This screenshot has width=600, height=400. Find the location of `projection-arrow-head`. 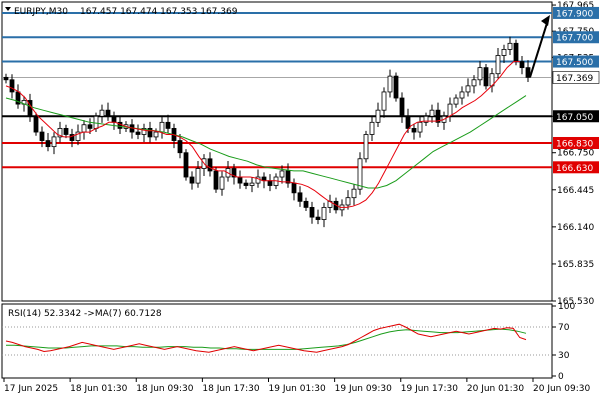

projection-arrow-head is located at coordinates (545, 20).